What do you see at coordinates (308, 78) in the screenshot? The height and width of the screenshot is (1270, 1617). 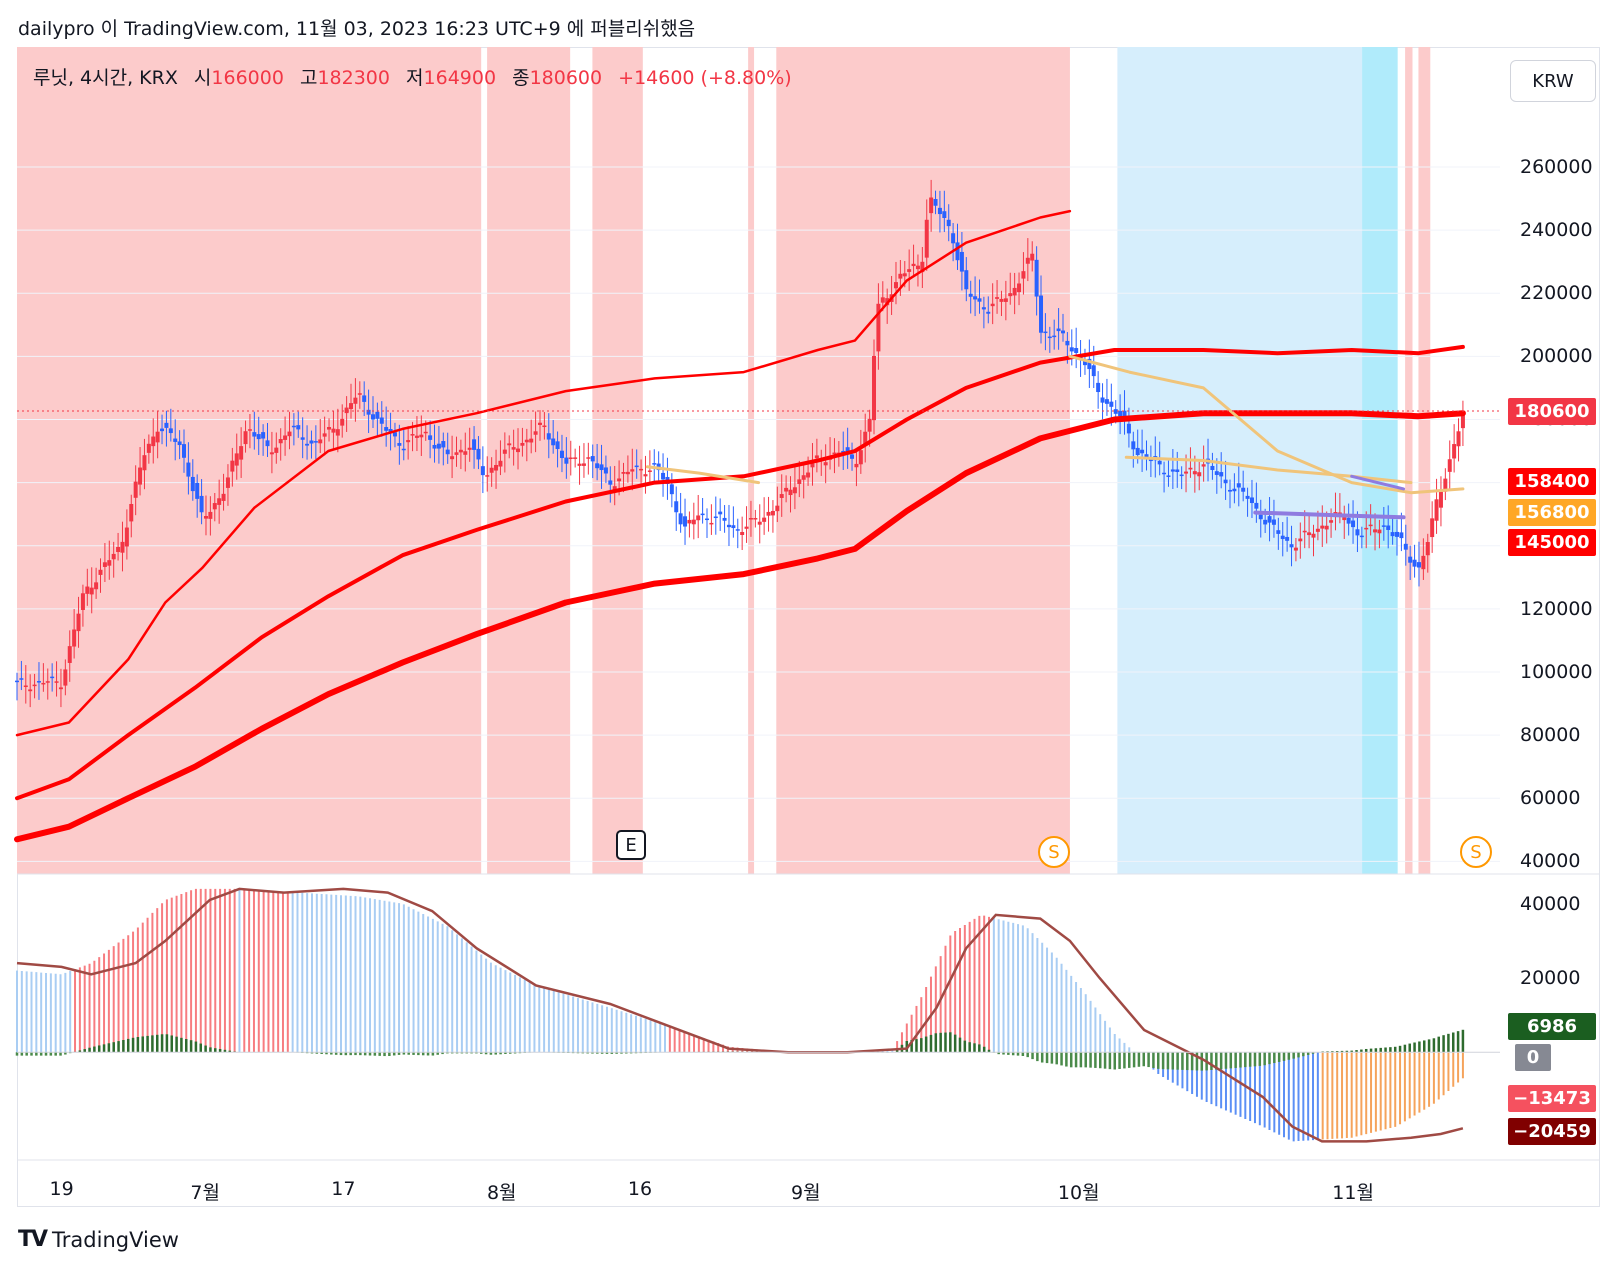 I see `high-label: 고` at bounding box center [308, 78].